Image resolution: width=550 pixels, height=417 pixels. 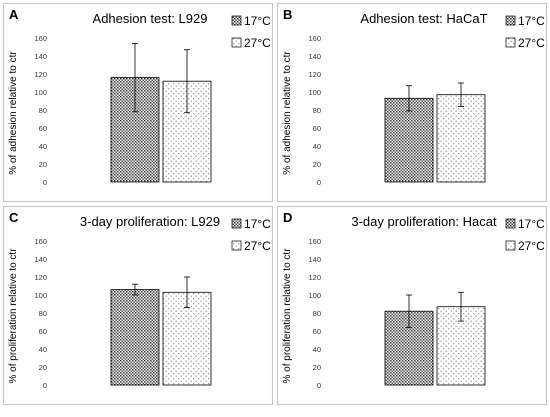 I want to click on bar-27c, so click(x=461, y=138).